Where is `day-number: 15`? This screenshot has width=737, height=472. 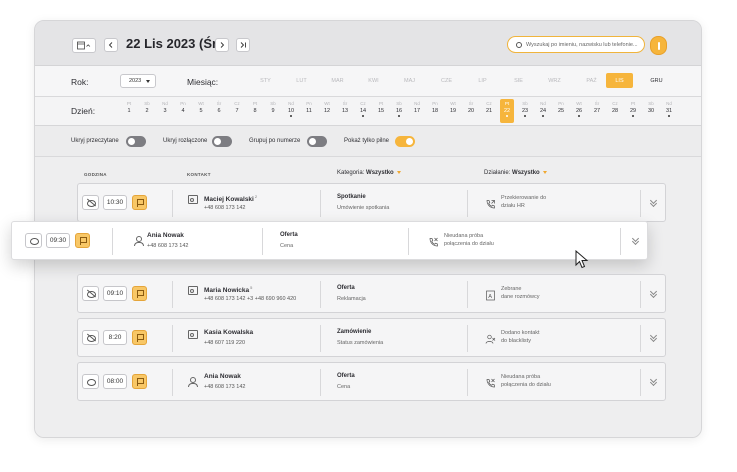 day-number: 15 is located at coordinates (381, 111).